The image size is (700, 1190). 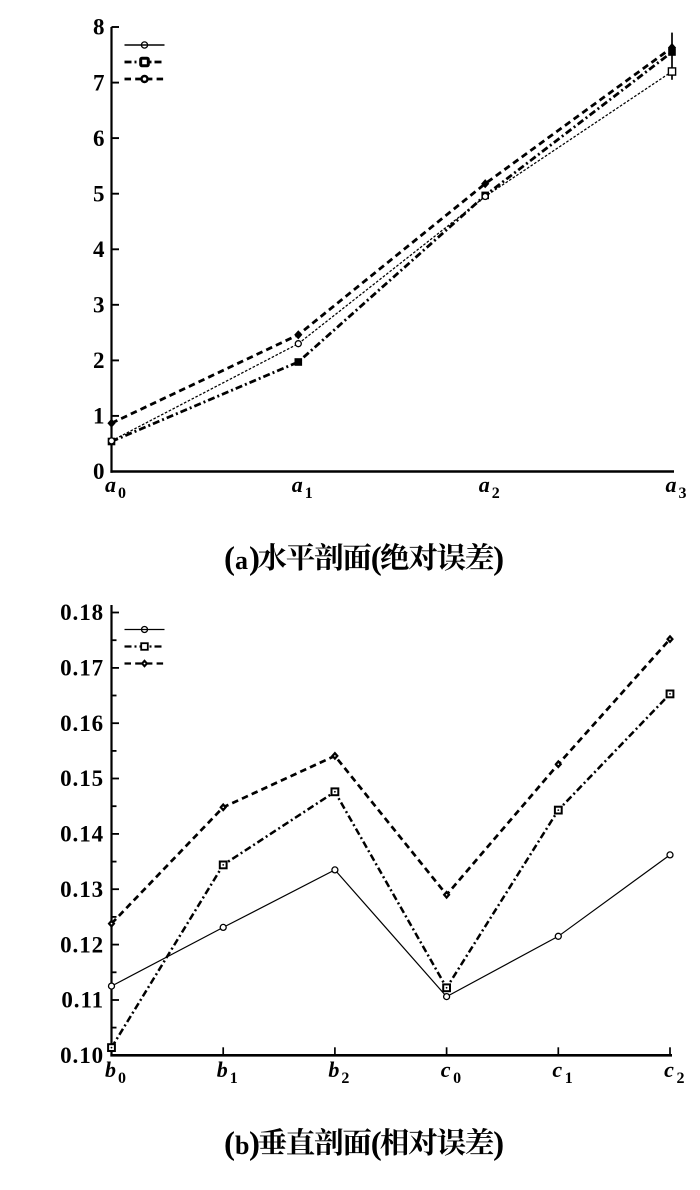 What do you see at coordinates (82, 834) in the screenshot?
I see `svg-text: 0.14` at bounding box center [82, 834].